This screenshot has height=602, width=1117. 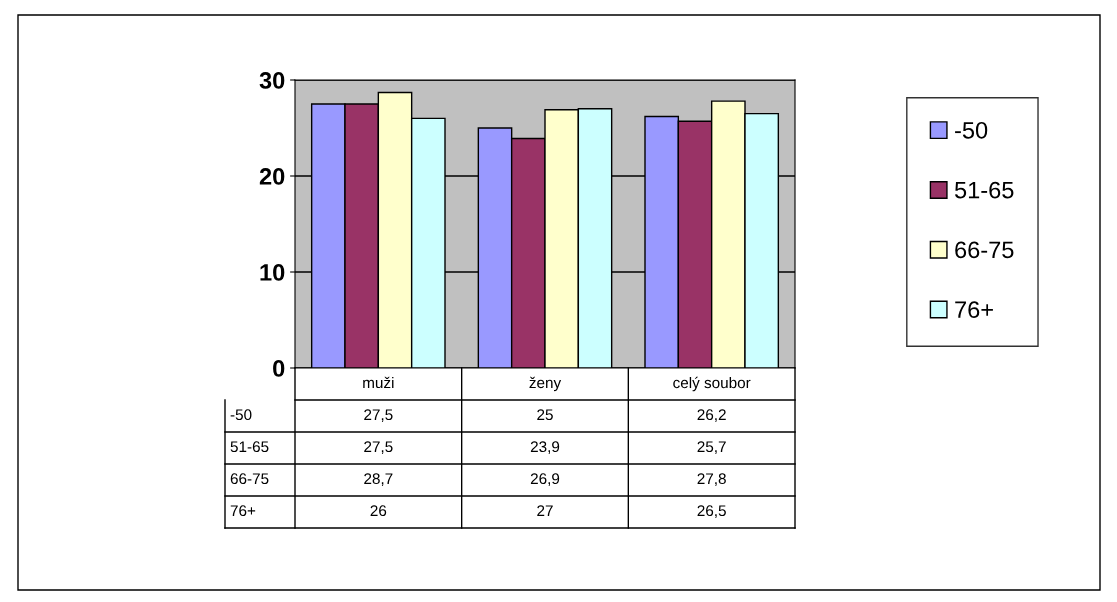 What do you see at coordinates (249, 479) in the screenshot?
I see `text: 66-75` at bounding box center [249, 479].